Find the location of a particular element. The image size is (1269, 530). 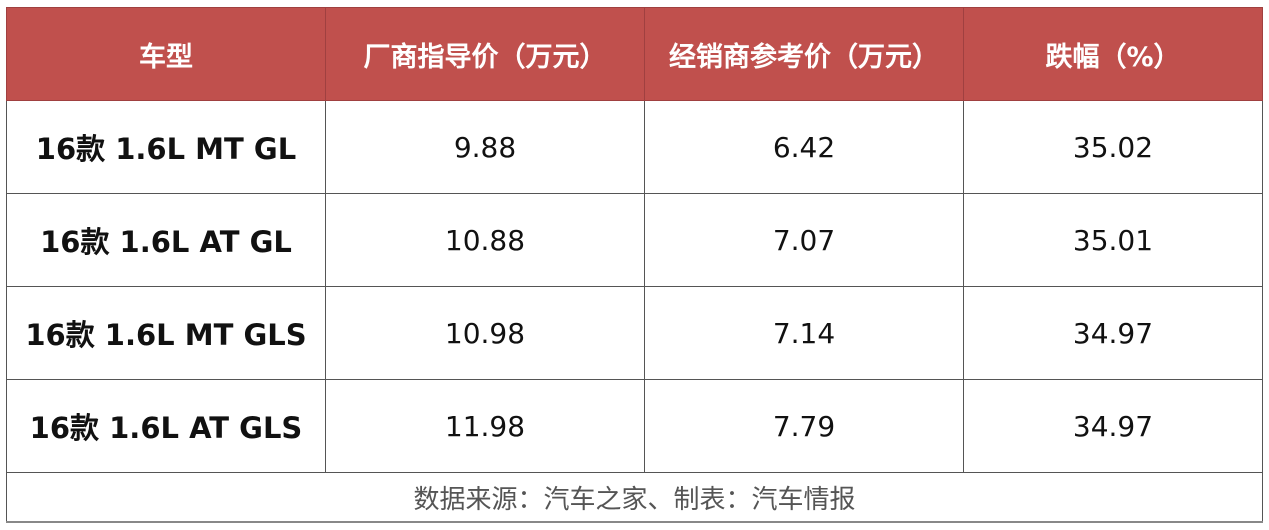

msrp-cell: 11.98 is located at coordinates (485, 426).